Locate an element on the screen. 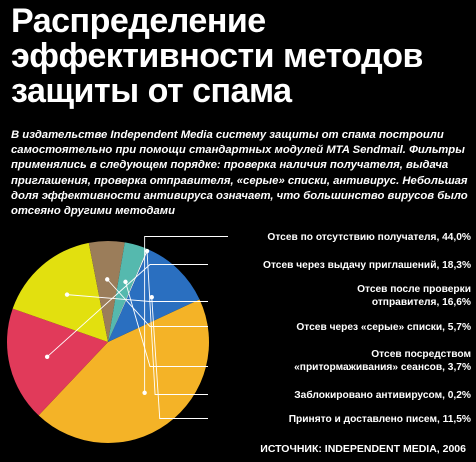 The height and width of the screenshot is (462, 476). slice-label-7: Принято и доставлено писем, 11,5% is located at coordinates (380, 419).